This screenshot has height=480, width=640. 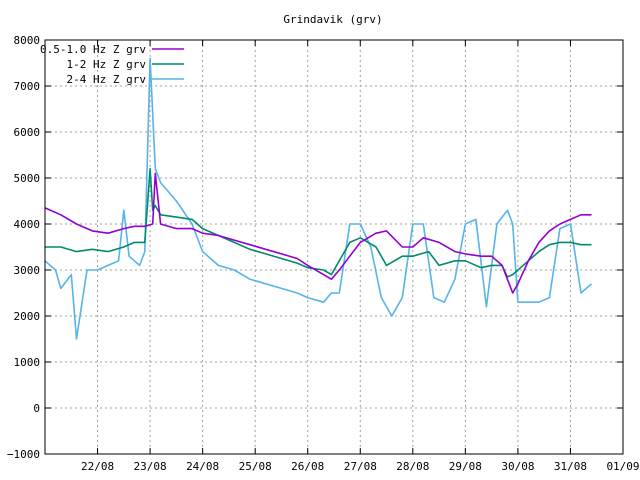 I want to click on x-tick-label: 29/08, so click(x=465, y=466).